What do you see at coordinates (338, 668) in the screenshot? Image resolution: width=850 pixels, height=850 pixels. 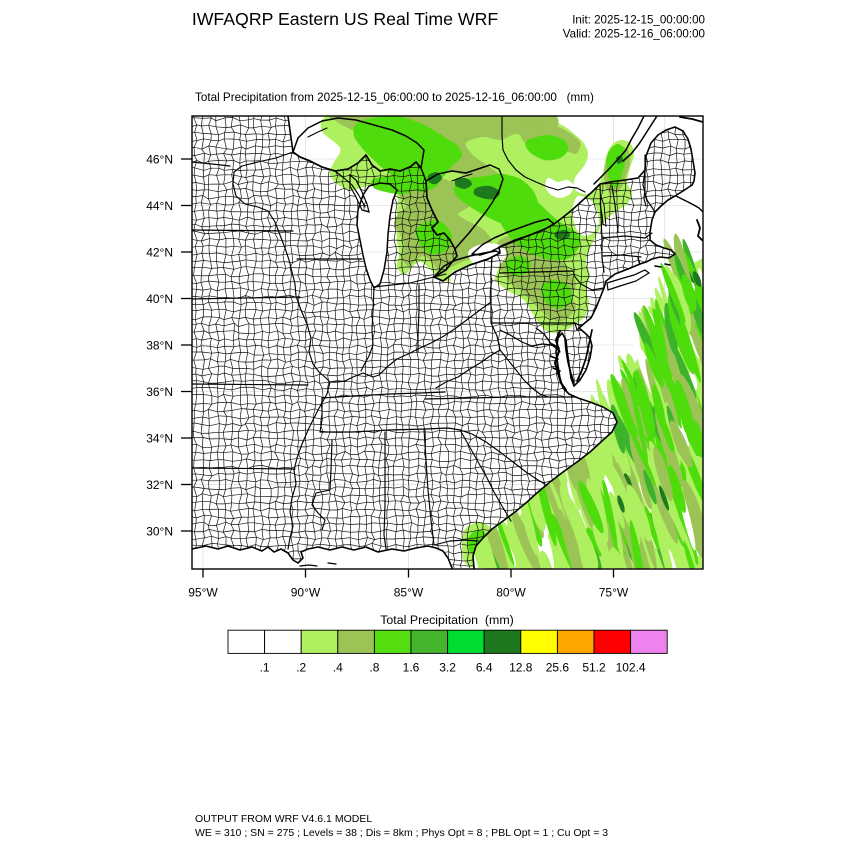 I see `svg-text: .4` at bounding box center [338, 668].